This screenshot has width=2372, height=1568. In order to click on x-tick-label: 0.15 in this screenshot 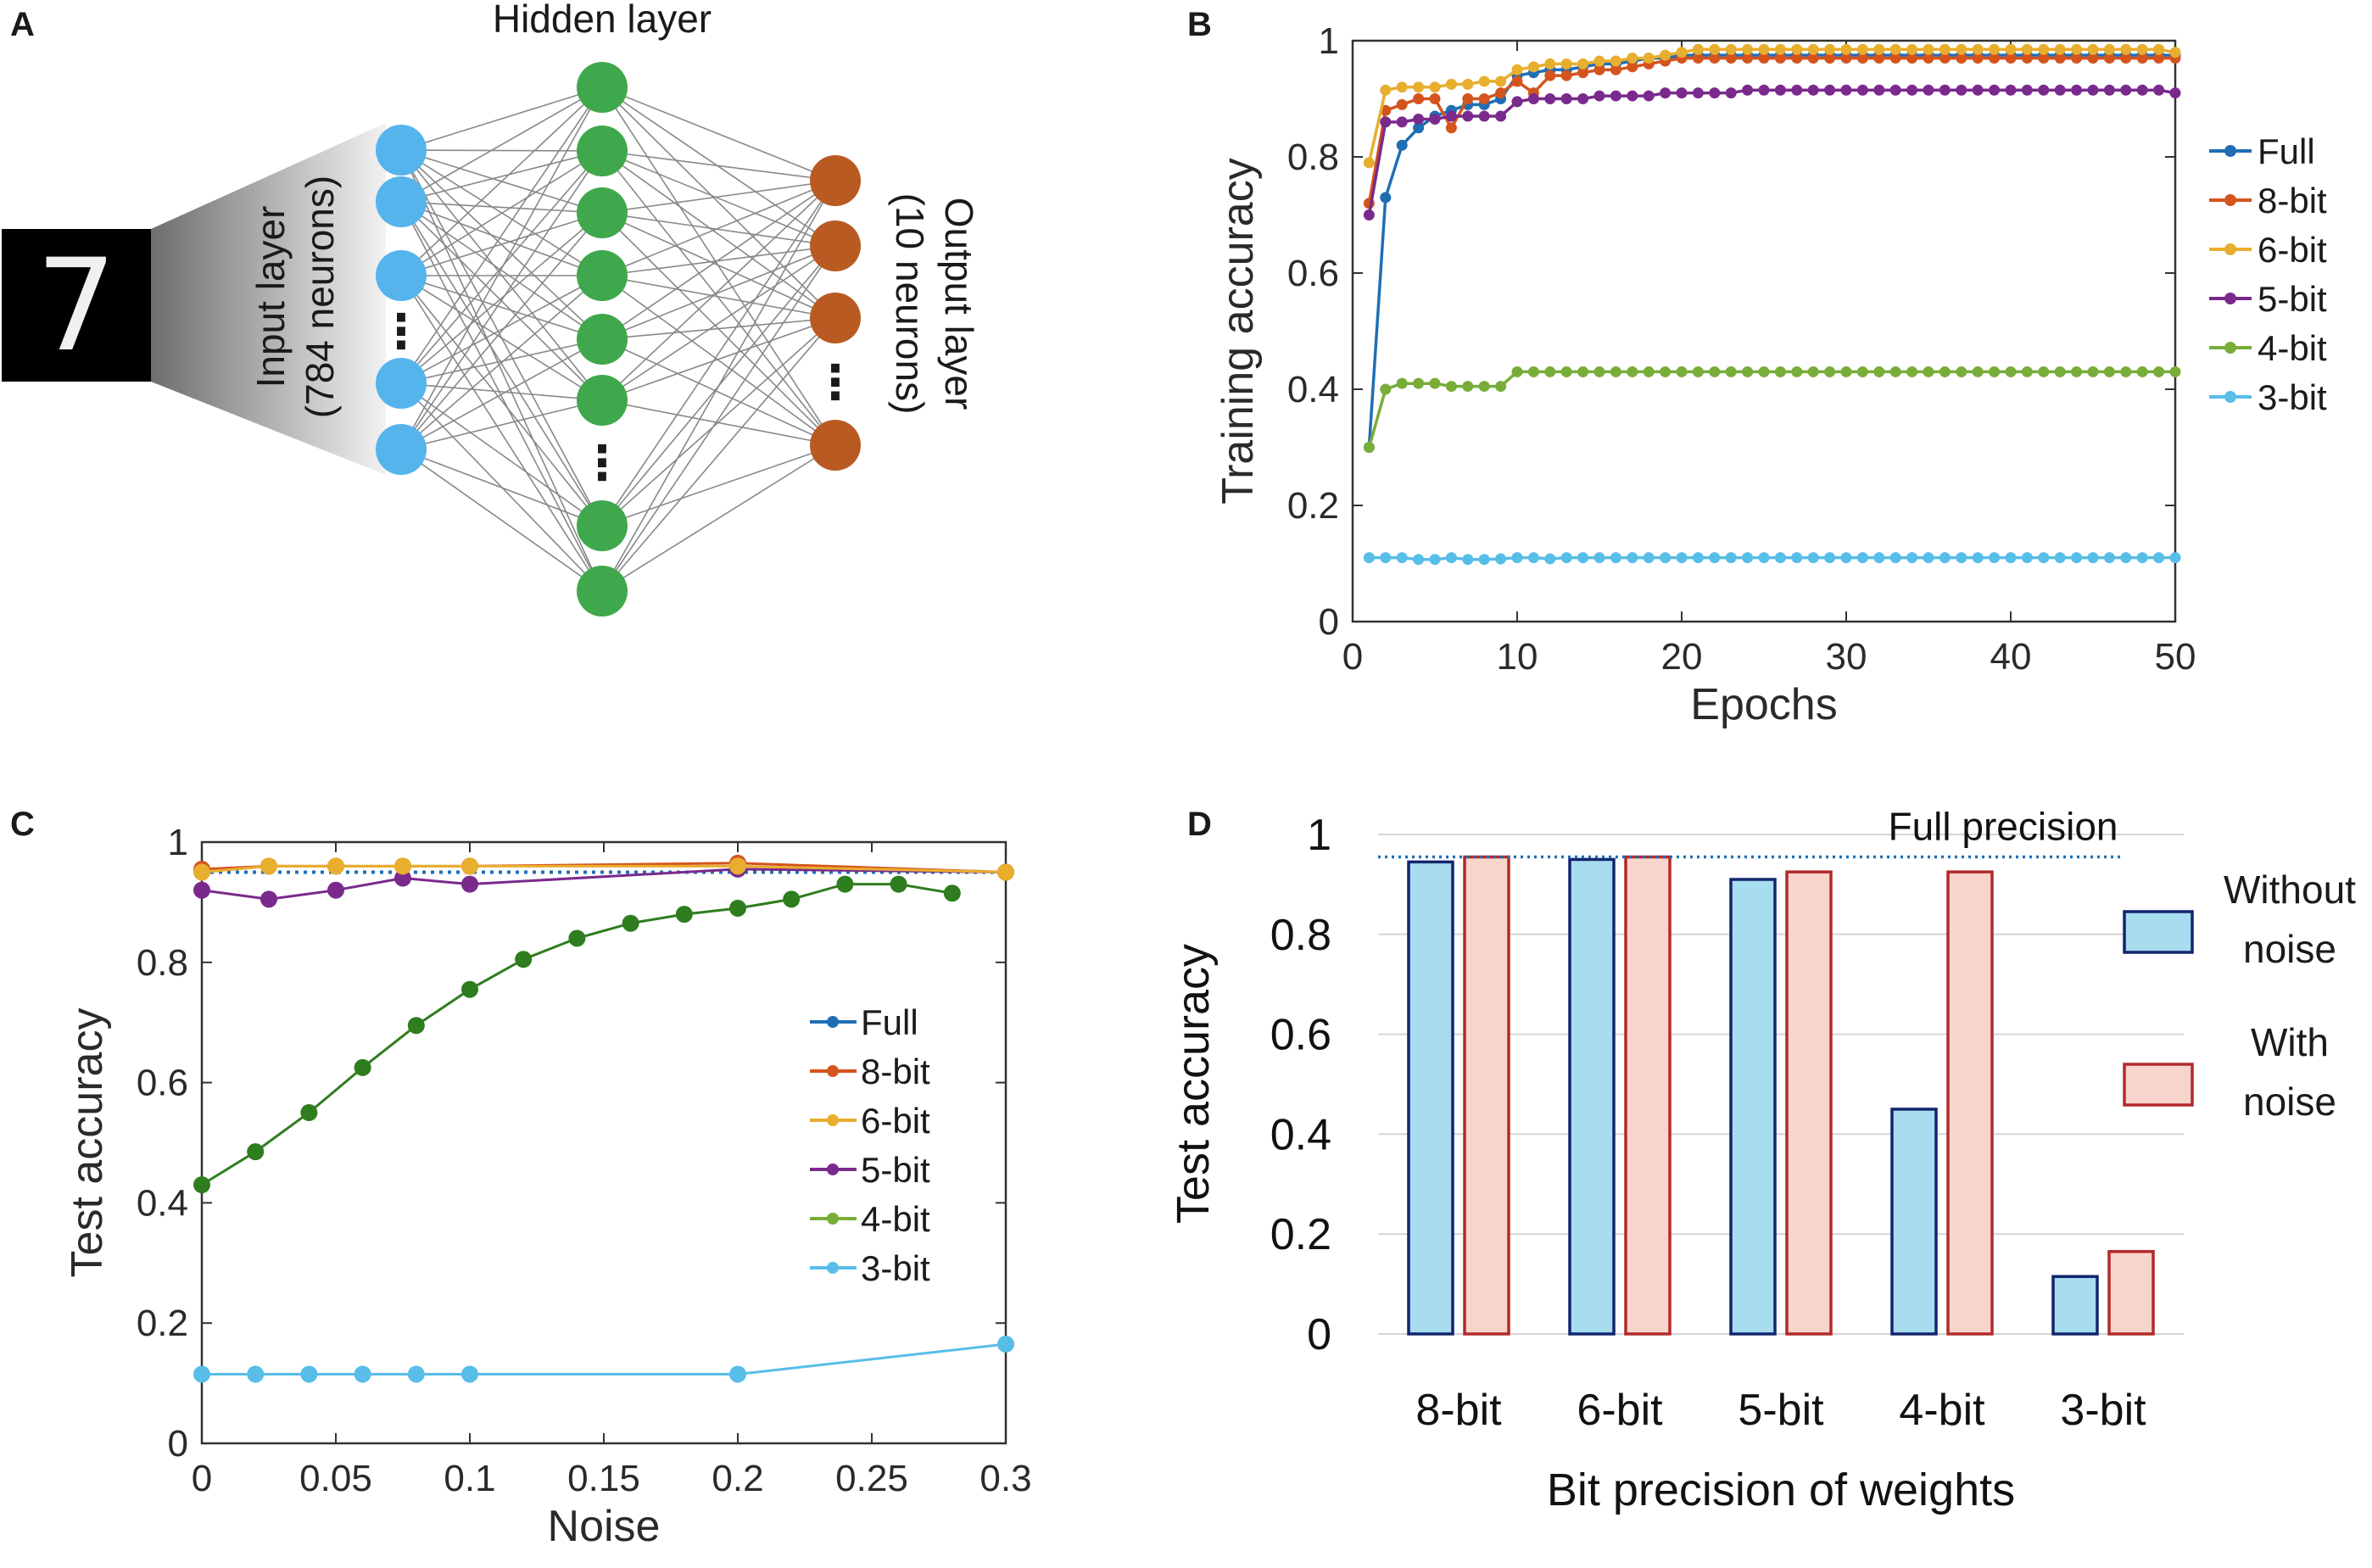, I will do `click(603, 1479)`.